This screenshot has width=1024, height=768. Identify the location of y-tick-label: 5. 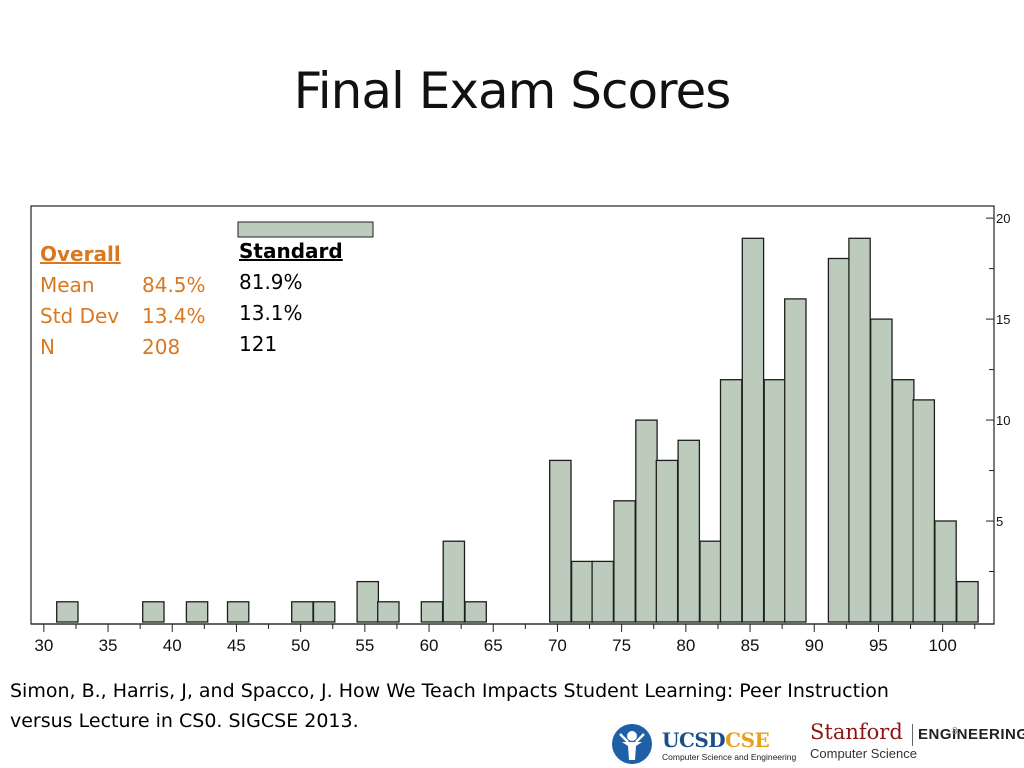
(999, 521).